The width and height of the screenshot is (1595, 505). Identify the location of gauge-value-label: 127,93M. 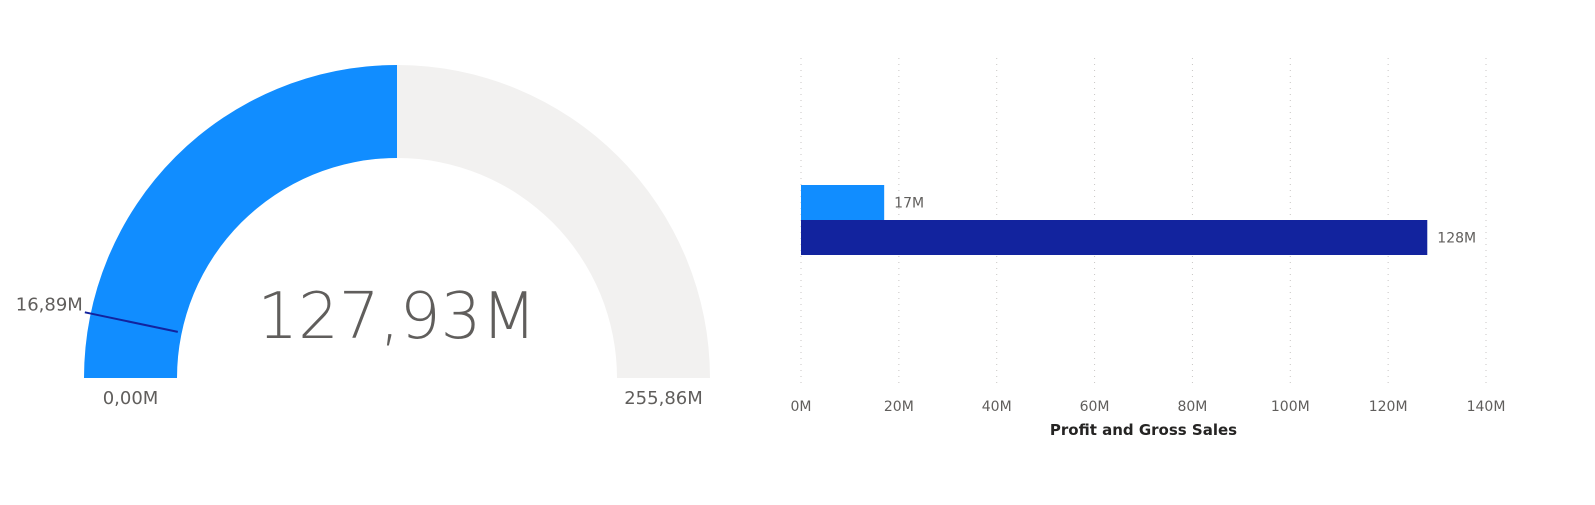
(396, 317).